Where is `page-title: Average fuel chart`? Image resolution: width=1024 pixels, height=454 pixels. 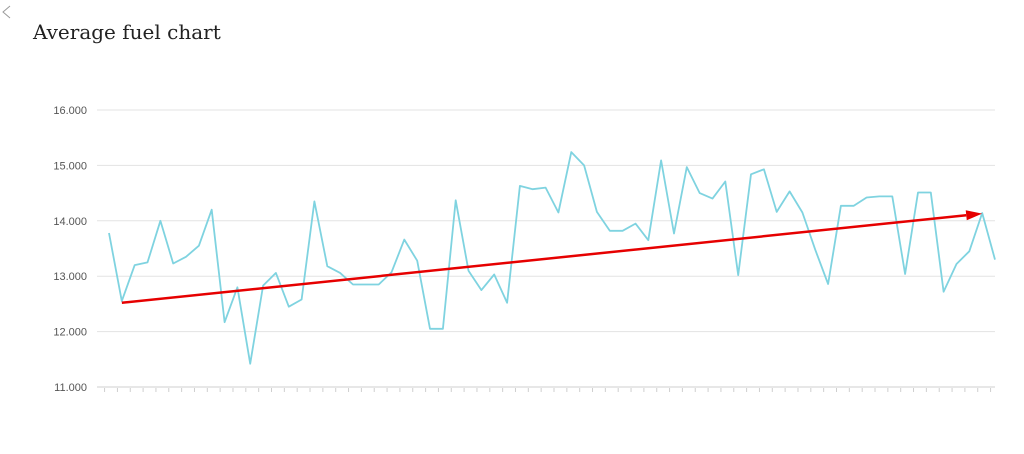 page-title: Average fuel chart is located at coordinates (127, 32).